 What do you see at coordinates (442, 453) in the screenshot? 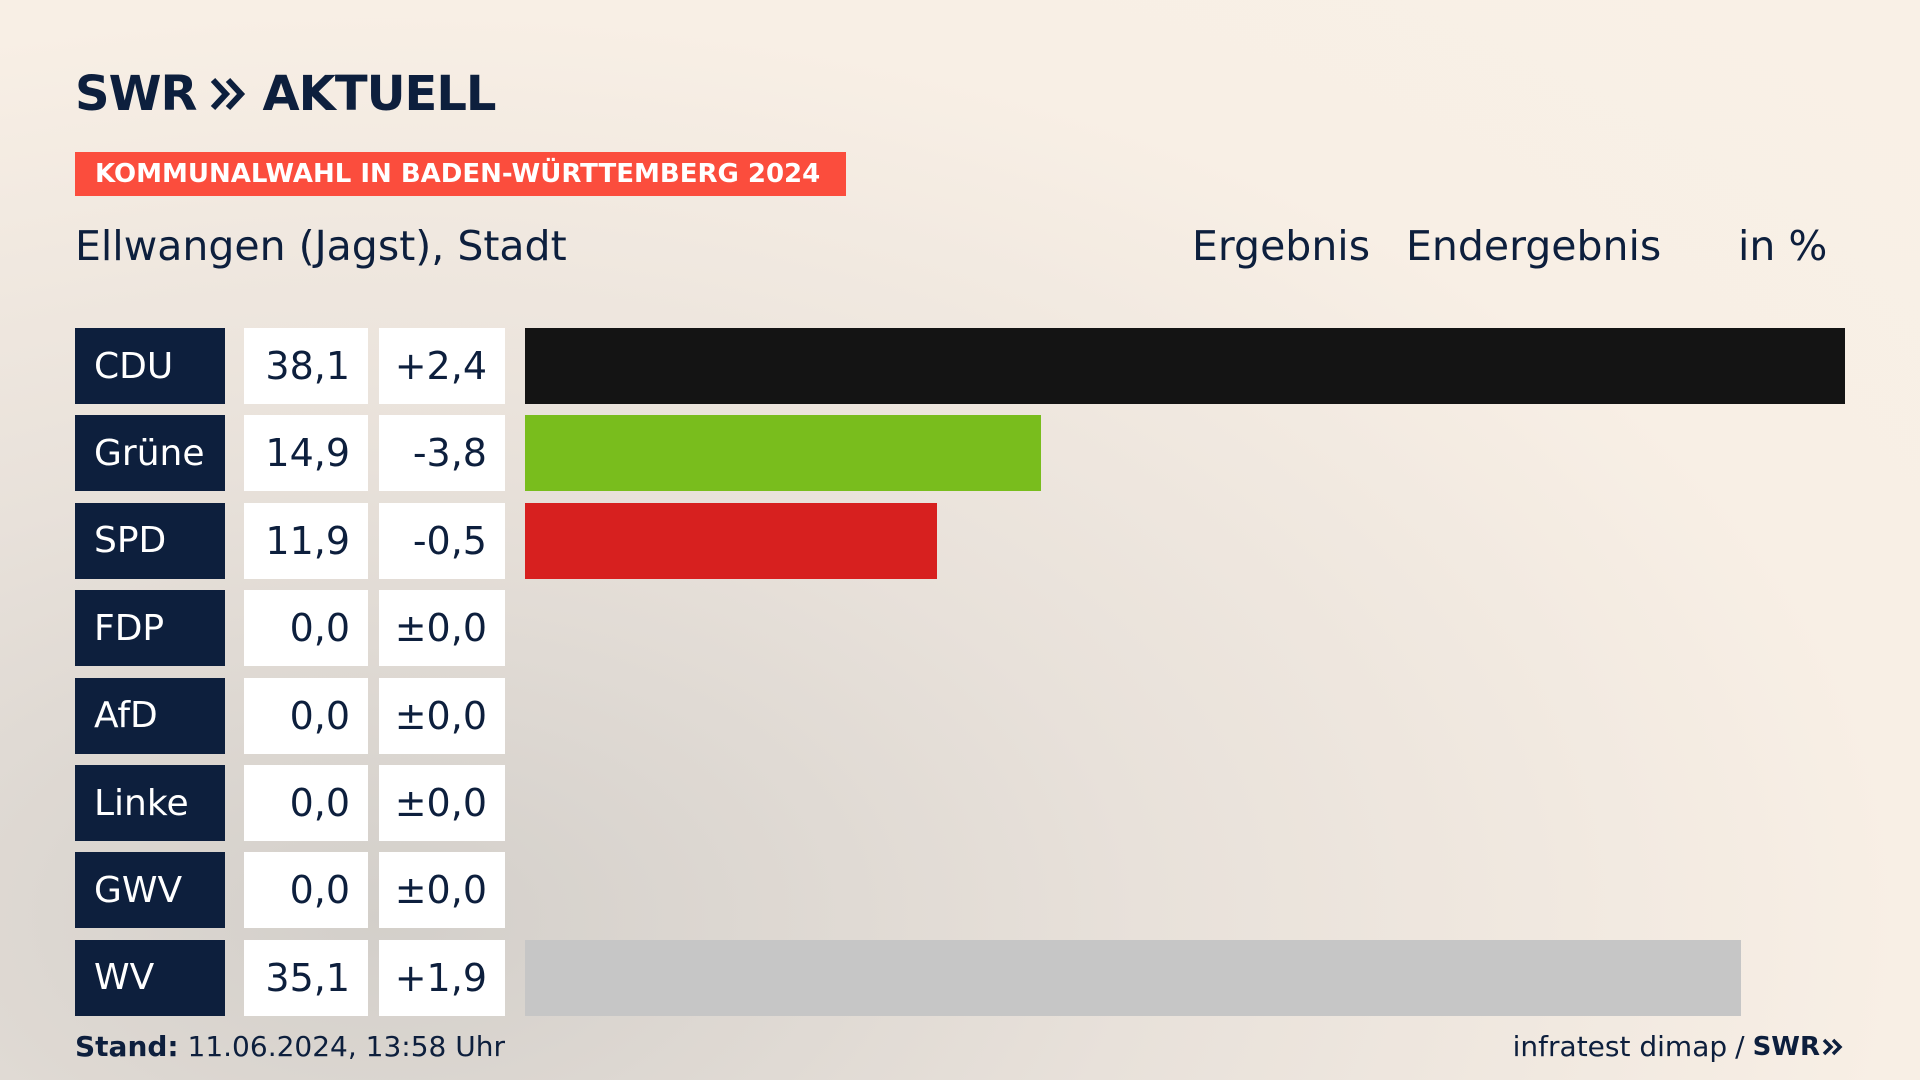
I see `change-value: -3,8` at bounding box center [442, 453].